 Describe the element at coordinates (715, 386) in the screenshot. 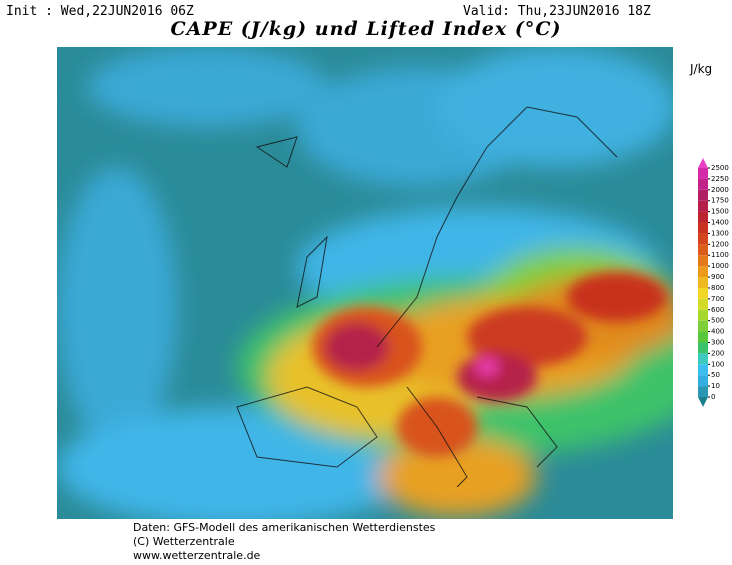

I see `colorbar-label: 10` at that location.